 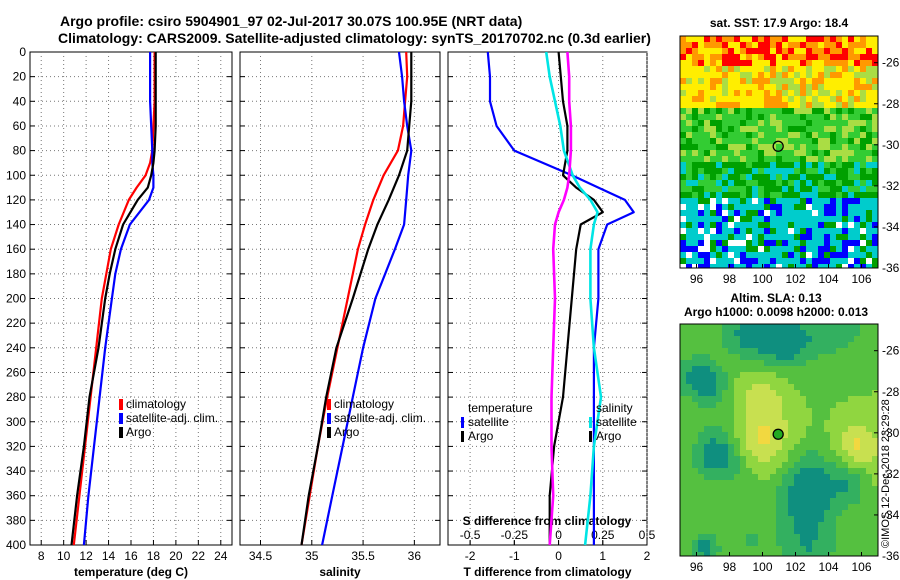 I want to click on sst-ytick-label: -30, so click(x=891, y=145).